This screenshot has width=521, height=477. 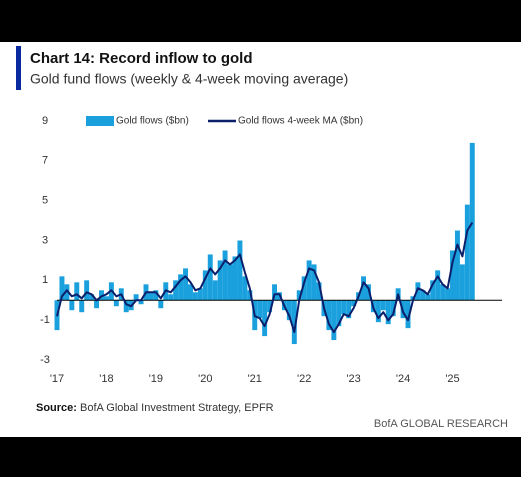 I want to click on y-tick-label: 9, so click(x=45, y=121).